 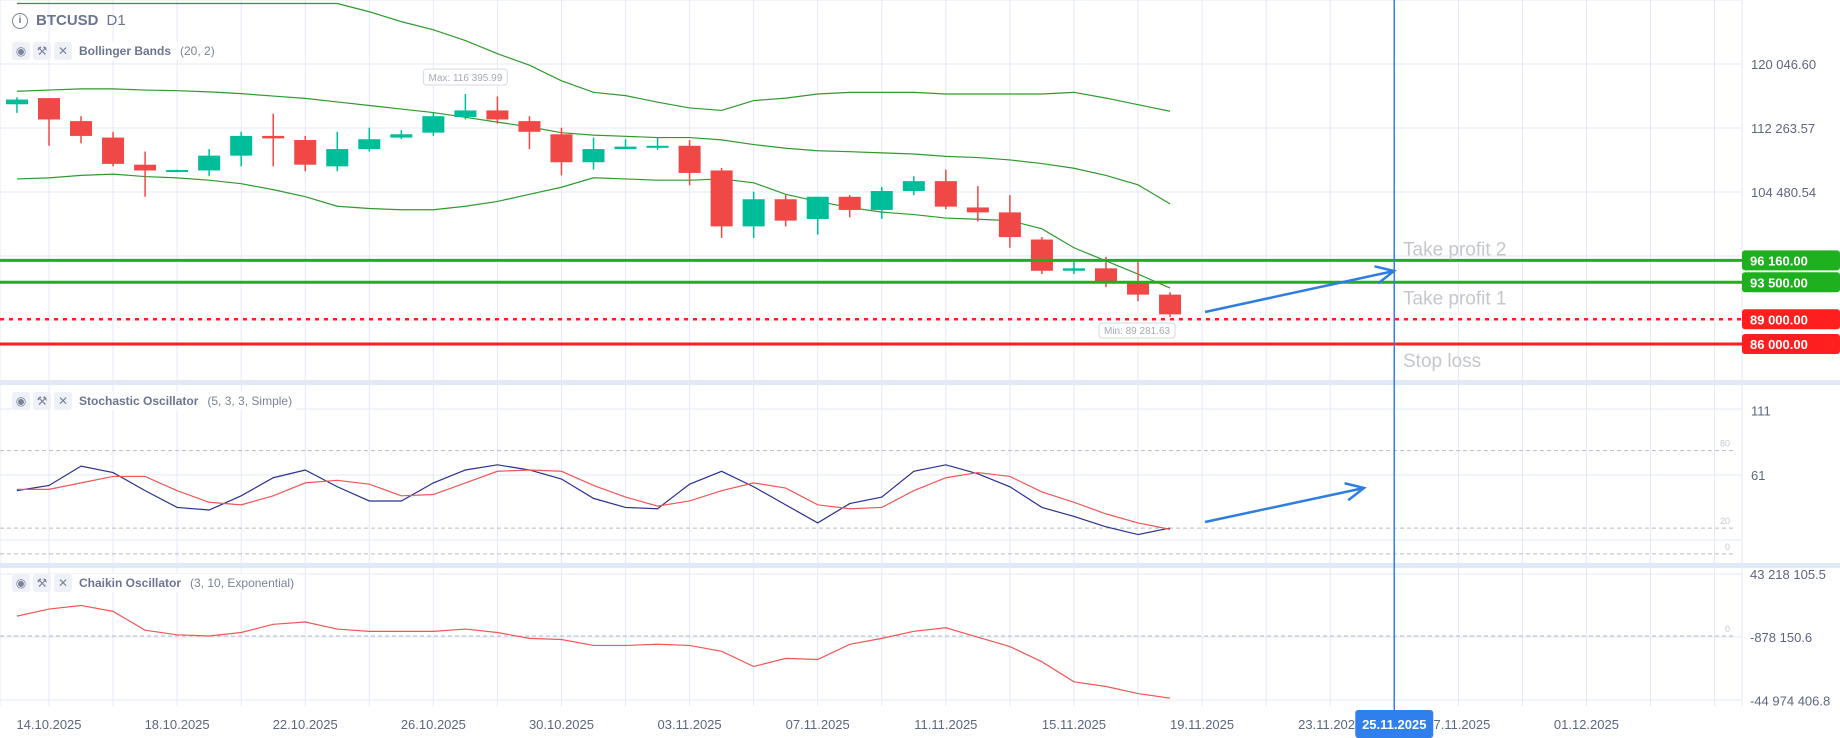 I want to click on min-price-label: Min: 89 281.63, so click(x=1137, y=331).